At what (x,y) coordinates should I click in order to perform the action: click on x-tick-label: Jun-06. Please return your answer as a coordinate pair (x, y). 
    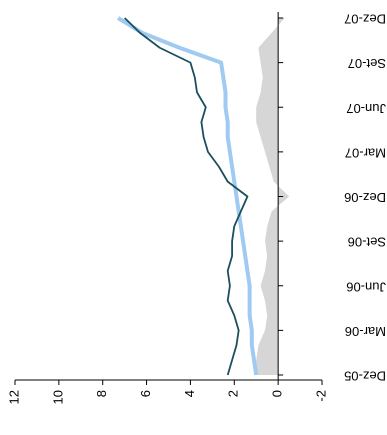
    Looking at the image, I should click on (366, 286).